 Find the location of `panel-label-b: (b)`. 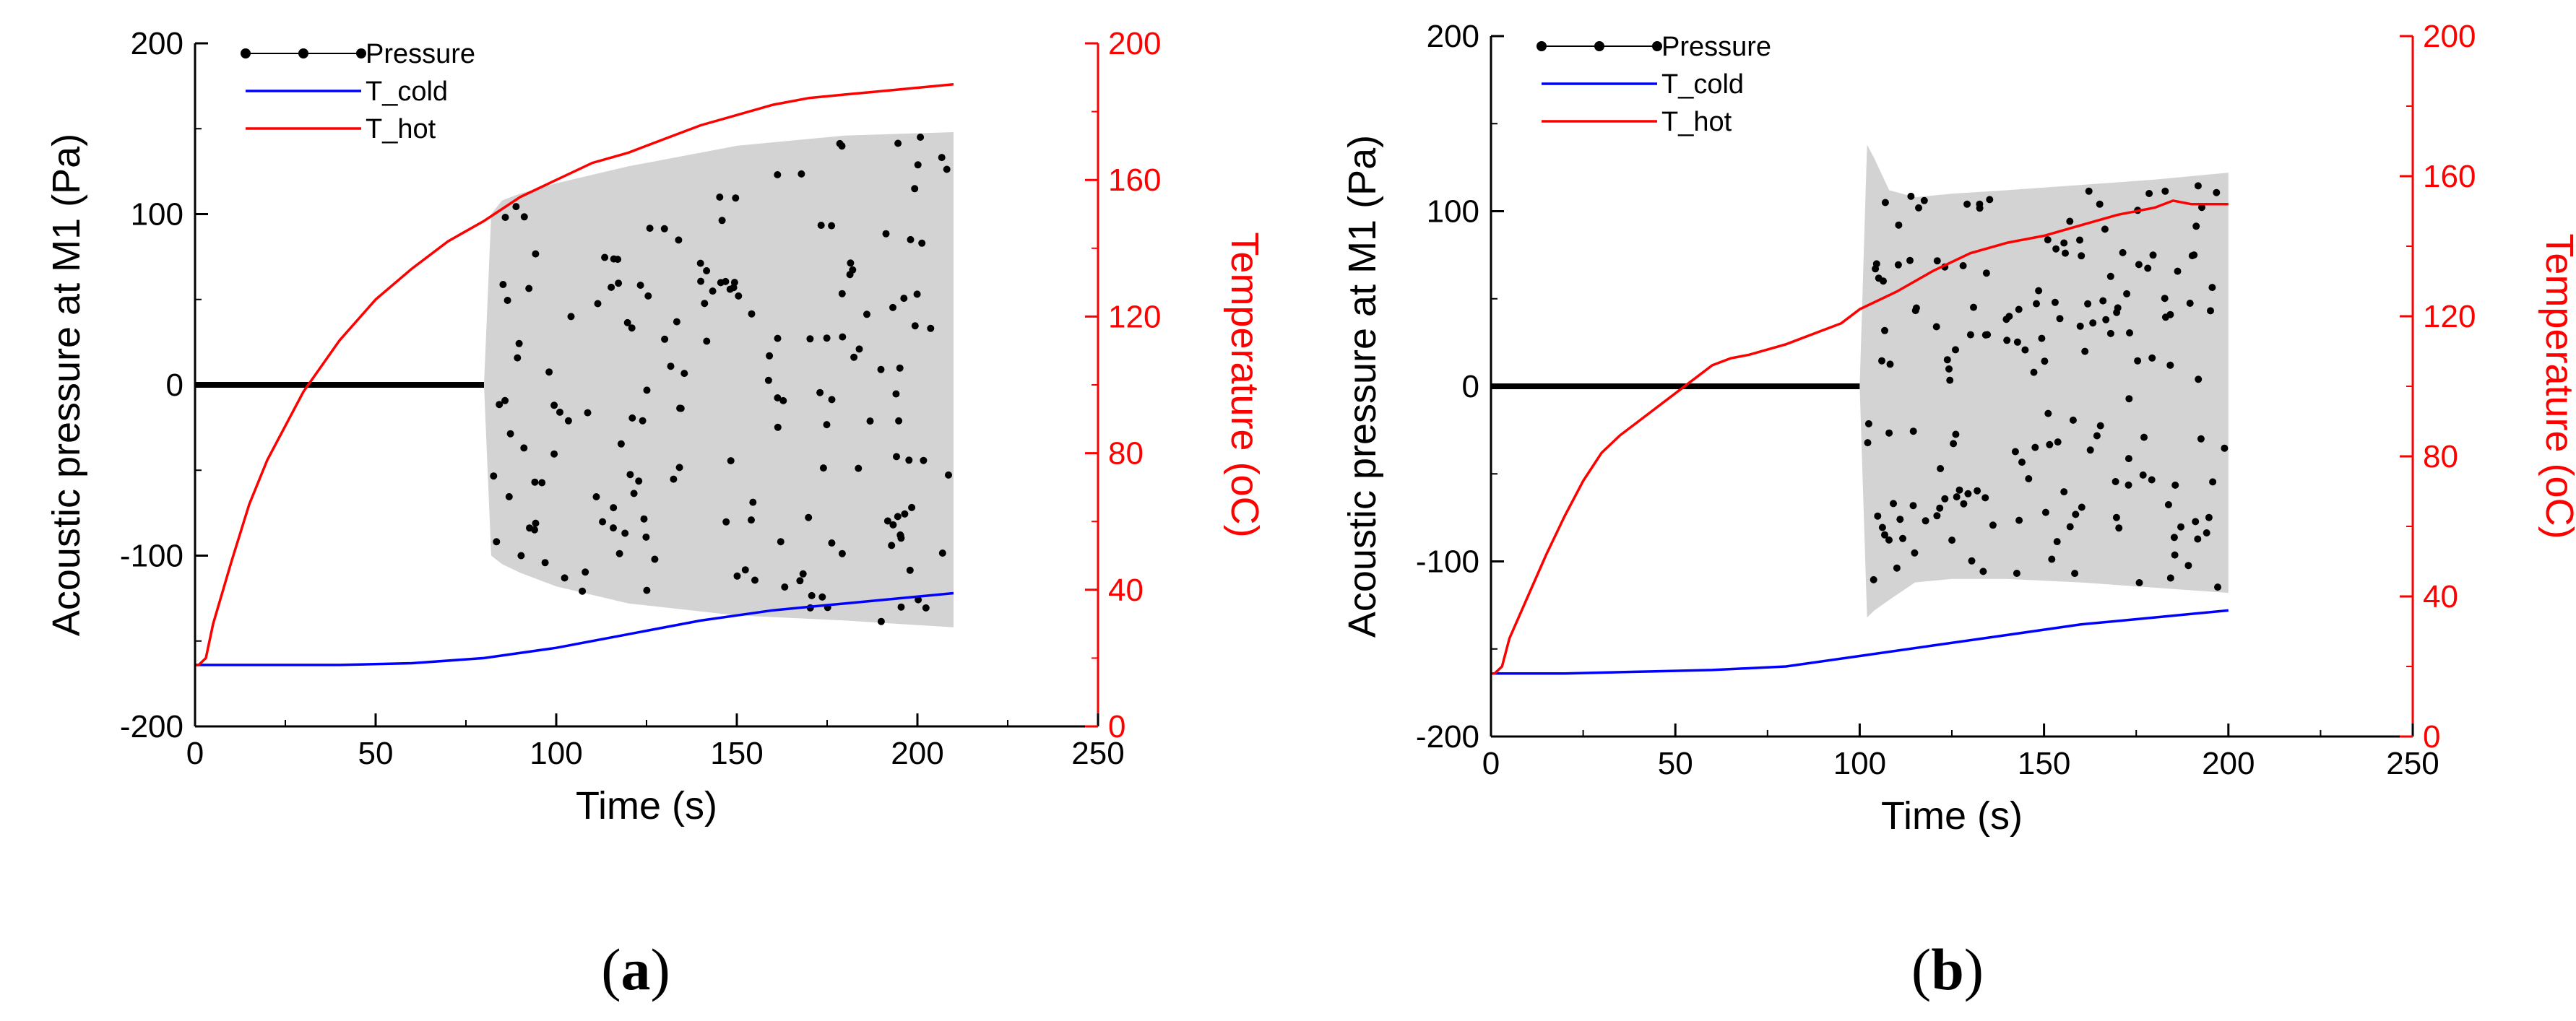

panel-label-b: (b) is located at coordinates (1947, 969).